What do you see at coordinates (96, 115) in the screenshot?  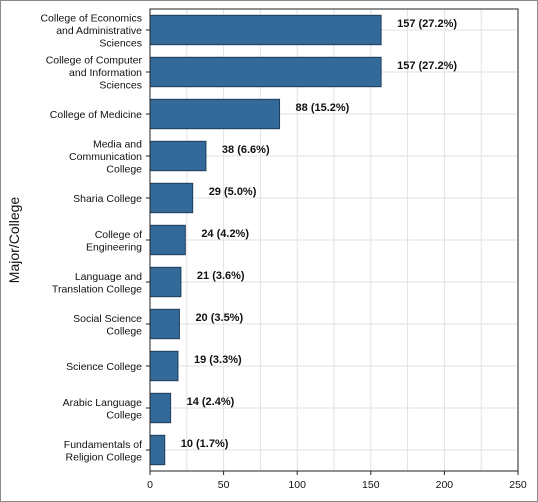 I see `category-label: College of Medicine` at bounding box center [96, 115].